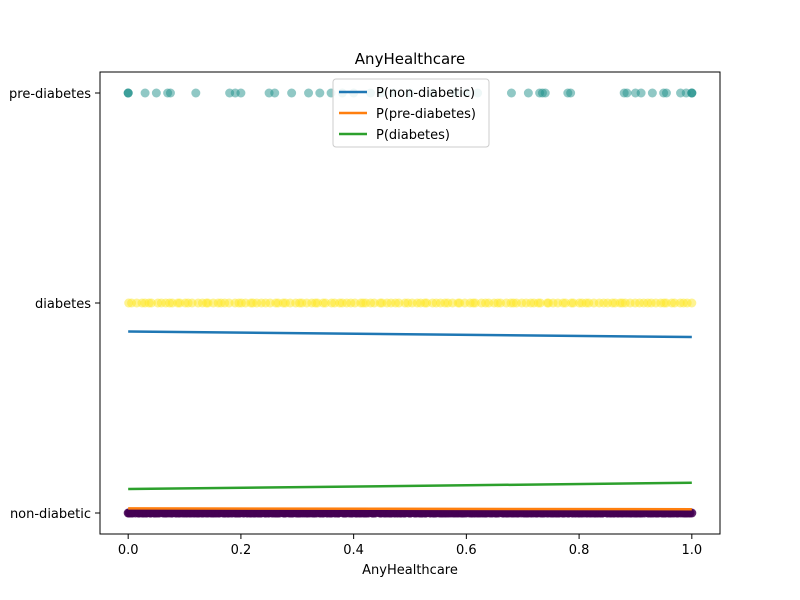 The image size is (800, 600). Describe the element at coordinates (413, 135) in the screenshot. I see `legend-label: P(diabetes)` at that location.